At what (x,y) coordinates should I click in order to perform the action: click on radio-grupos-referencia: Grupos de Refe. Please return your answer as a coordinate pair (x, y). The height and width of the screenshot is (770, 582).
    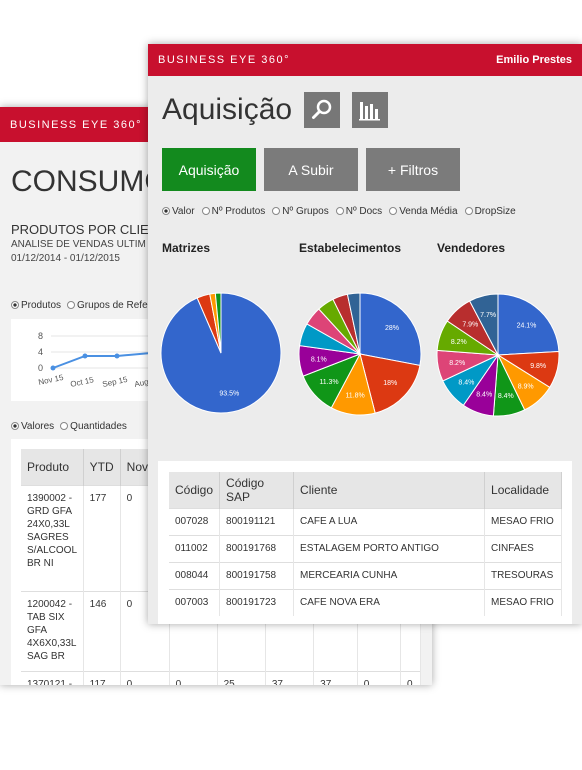
    Looking at the image, I should click on (107, 305).